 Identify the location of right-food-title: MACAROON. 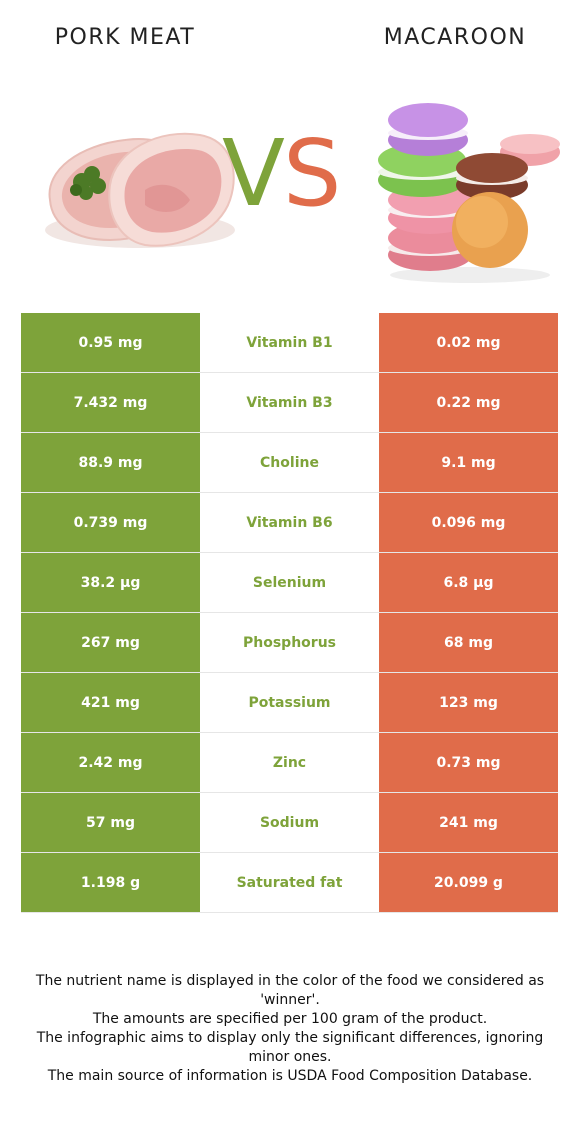
(455, 37).